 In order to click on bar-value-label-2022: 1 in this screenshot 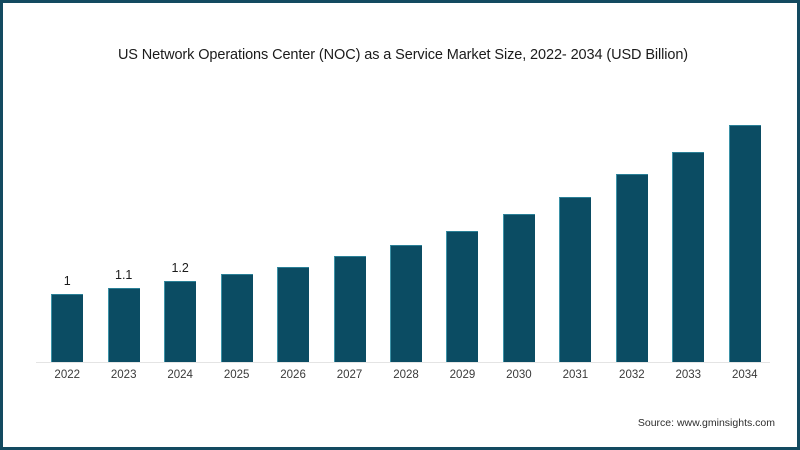, I will do `click(67, 281)`.